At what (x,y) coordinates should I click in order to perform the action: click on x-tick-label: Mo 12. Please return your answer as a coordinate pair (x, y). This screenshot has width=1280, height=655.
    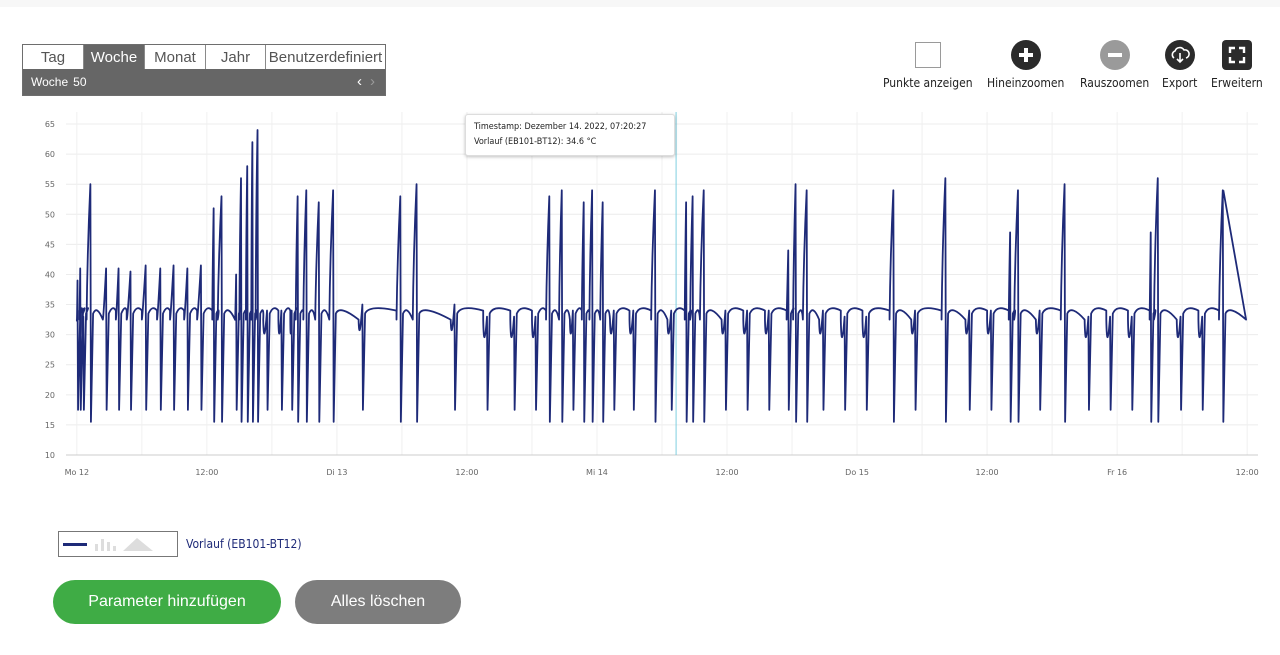
    Looking at the image, I should click on (77, 472).